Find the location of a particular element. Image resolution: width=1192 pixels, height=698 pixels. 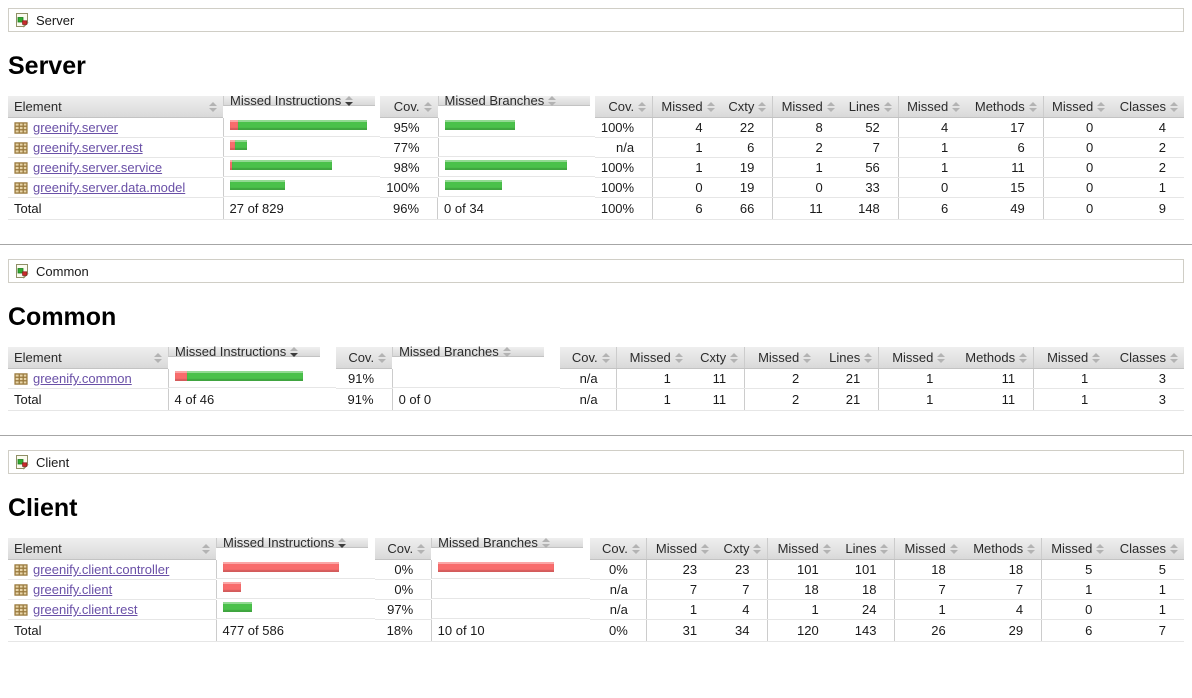

report-group-icon is located at coordinates (22, 462).